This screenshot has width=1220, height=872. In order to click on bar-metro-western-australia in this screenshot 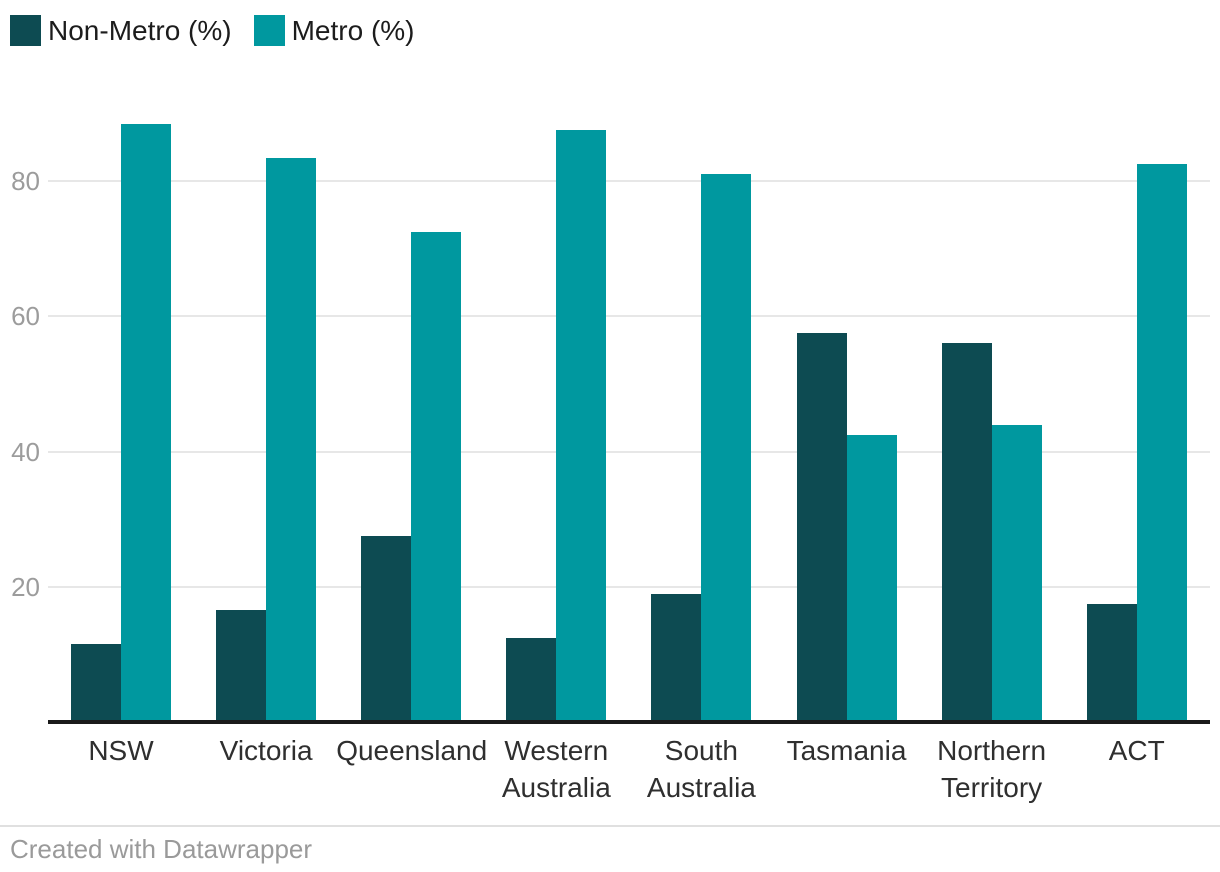, I will do `click(581, 426)`.